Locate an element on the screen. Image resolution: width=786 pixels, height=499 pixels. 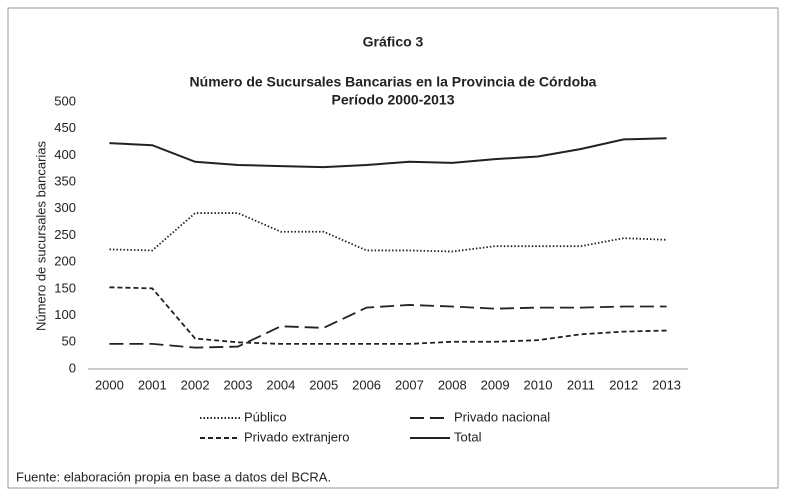
y-tick-label: 250 is located at coordinates (65, 234).